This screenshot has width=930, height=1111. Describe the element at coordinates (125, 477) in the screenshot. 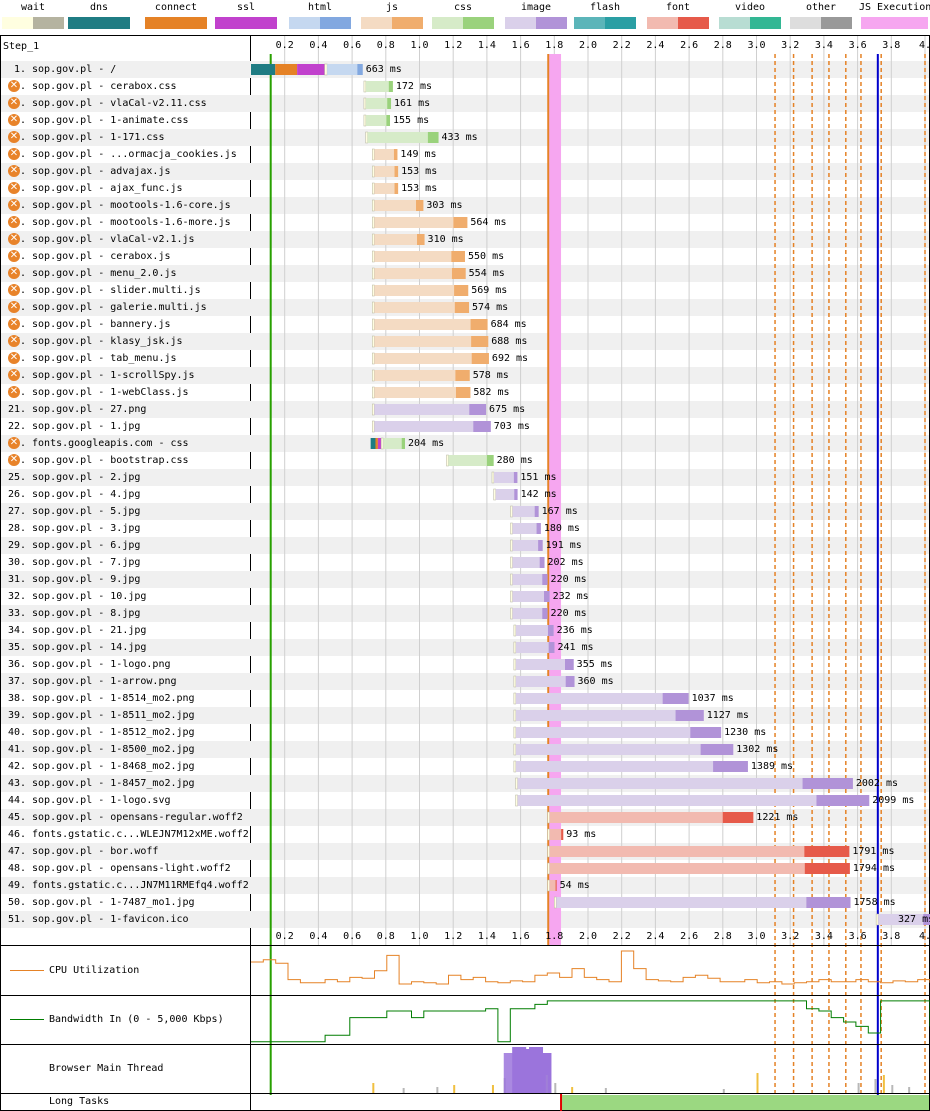

I see `request-label: 25. sop.gov.pl - 2.jpg` at that location.